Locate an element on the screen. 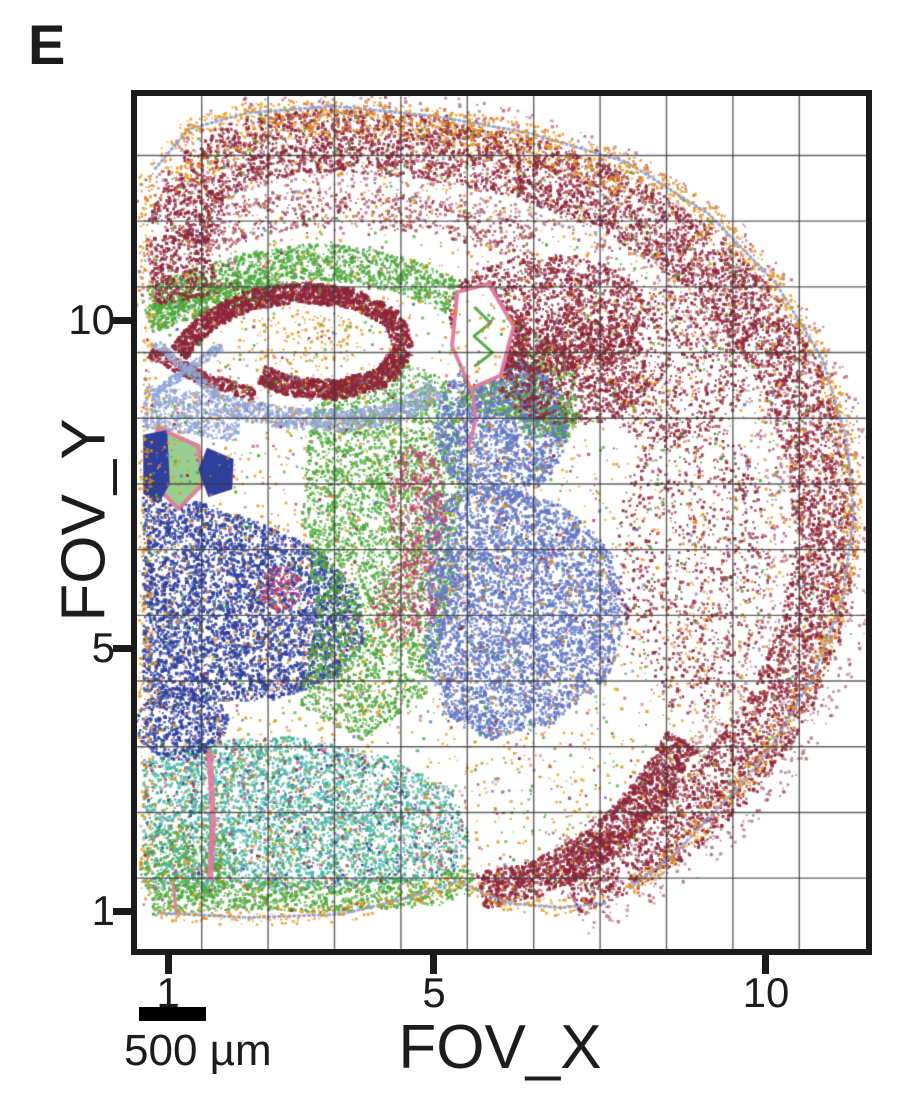 This screenshot has height=1113, width=904. x-tick-label: 10 is located at coordinates (766, 992).